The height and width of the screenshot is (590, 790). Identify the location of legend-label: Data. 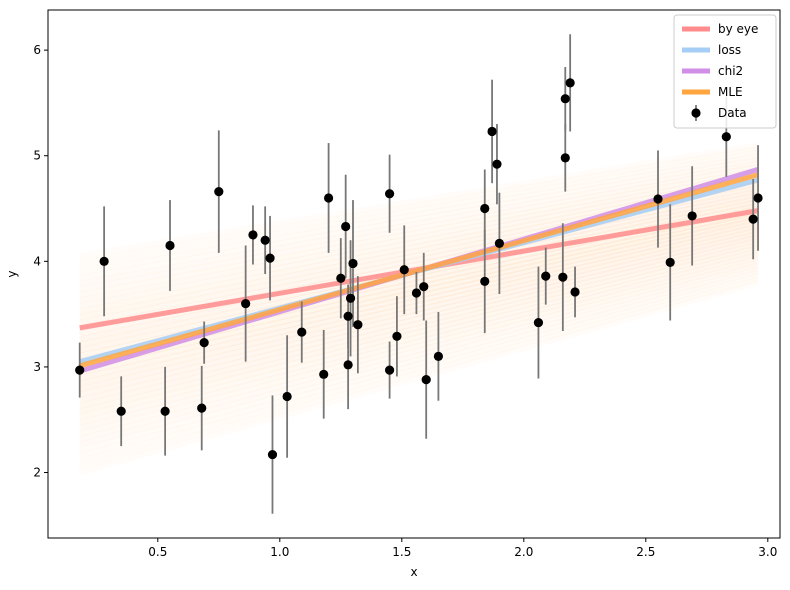
(732, 113).